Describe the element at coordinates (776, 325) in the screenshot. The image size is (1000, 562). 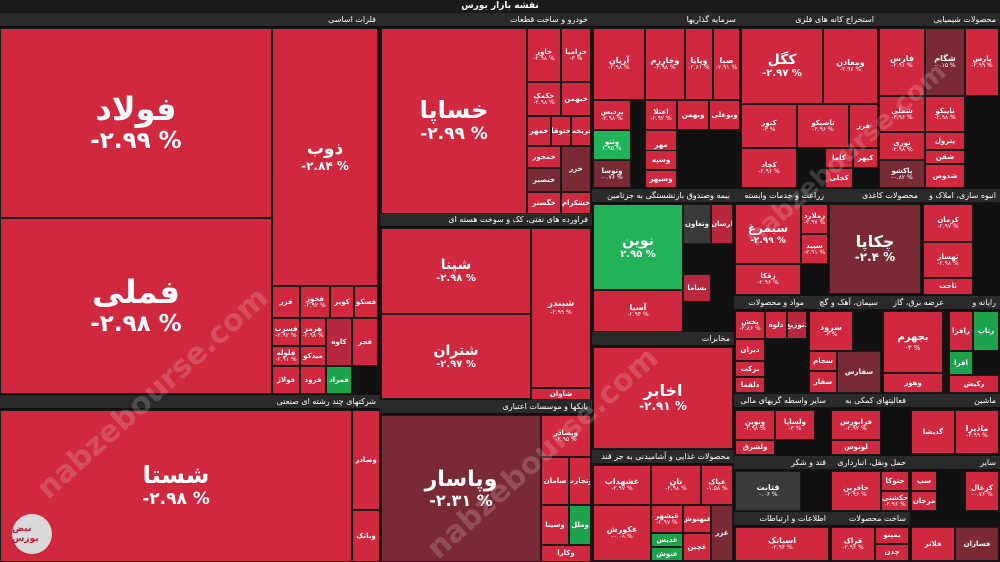
I see `stock-tile: دلوه` at that location.